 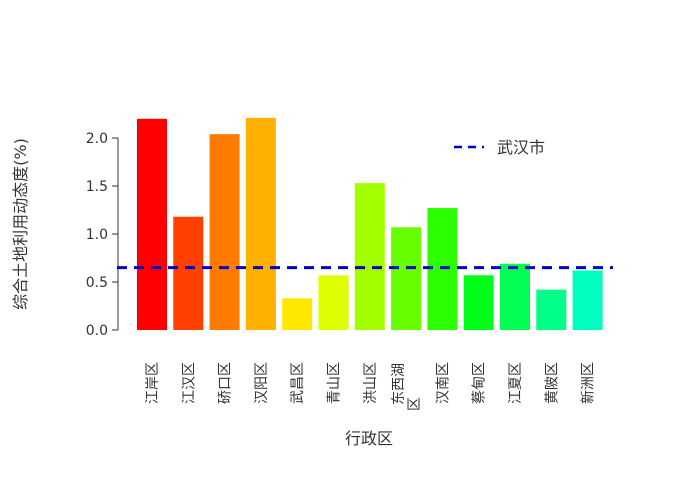 I want to click on legend-label: 武汉市, so click(x=521, y=147).